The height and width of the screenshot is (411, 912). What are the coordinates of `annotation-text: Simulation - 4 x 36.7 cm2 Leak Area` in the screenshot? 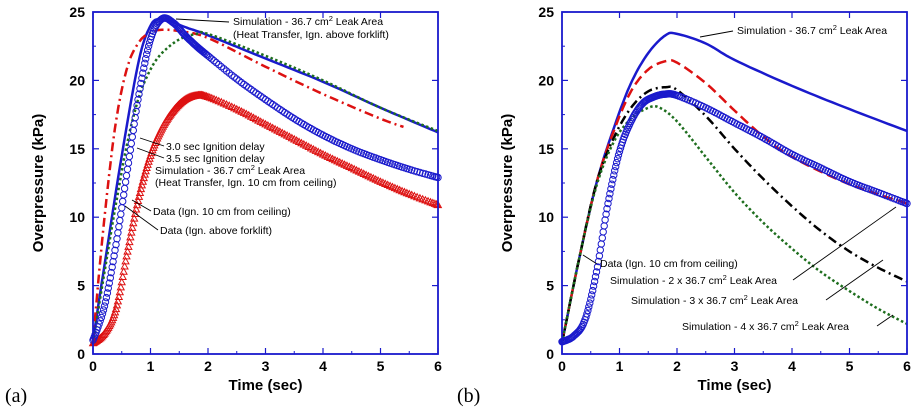 It's located at (765, 326).